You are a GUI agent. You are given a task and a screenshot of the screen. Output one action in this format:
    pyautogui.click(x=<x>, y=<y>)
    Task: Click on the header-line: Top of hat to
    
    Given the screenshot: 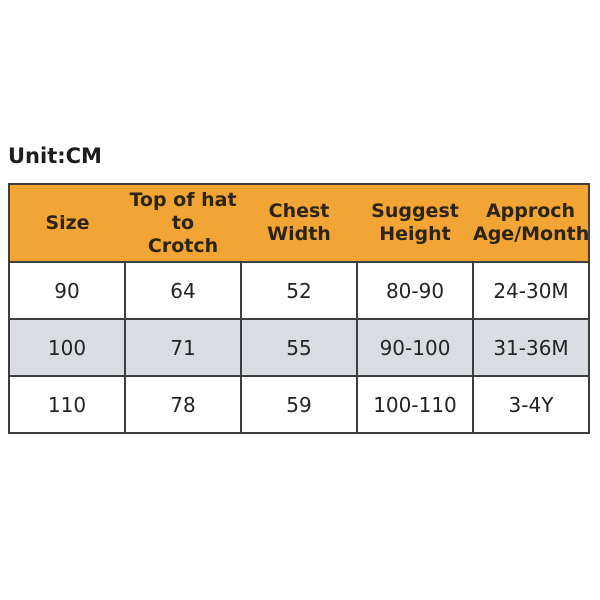 What is the action you would take?
    pyautogui.click(x=183, y=211)
    